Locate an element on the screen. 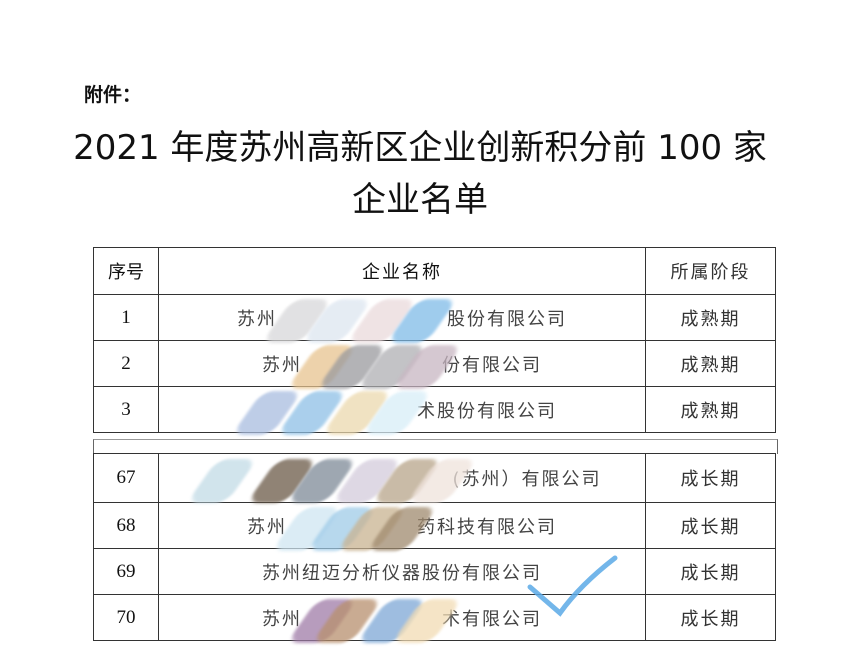  page-title: 2021 年度苏州高新区企业创新积分前 100 家 is located at coordinates (420, 148).